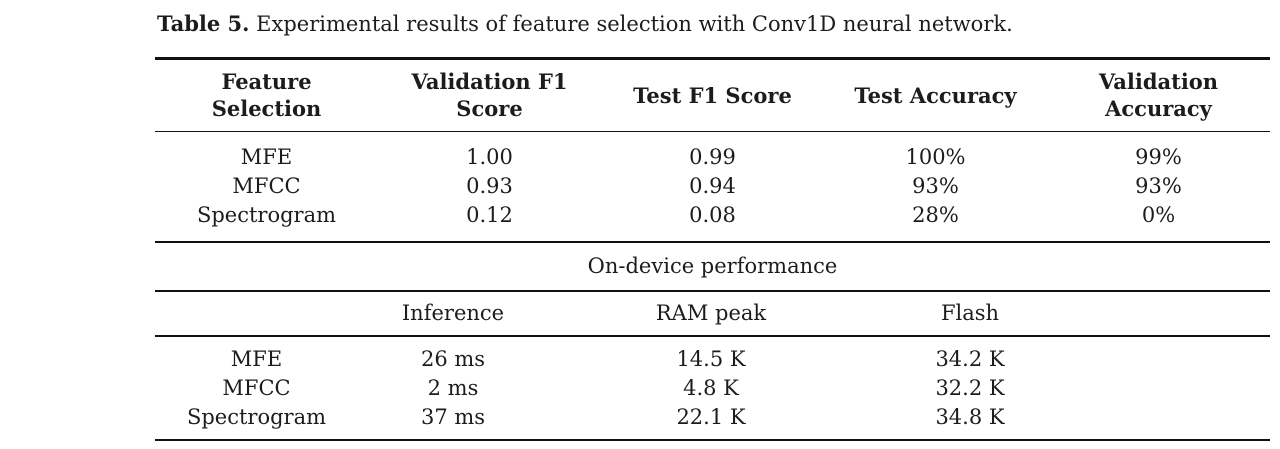 The image size is (1280, 449). Describe the element at coordinates (489, 157) in the screenshot. I see `cell-validation-f1: 1.00` at that location.